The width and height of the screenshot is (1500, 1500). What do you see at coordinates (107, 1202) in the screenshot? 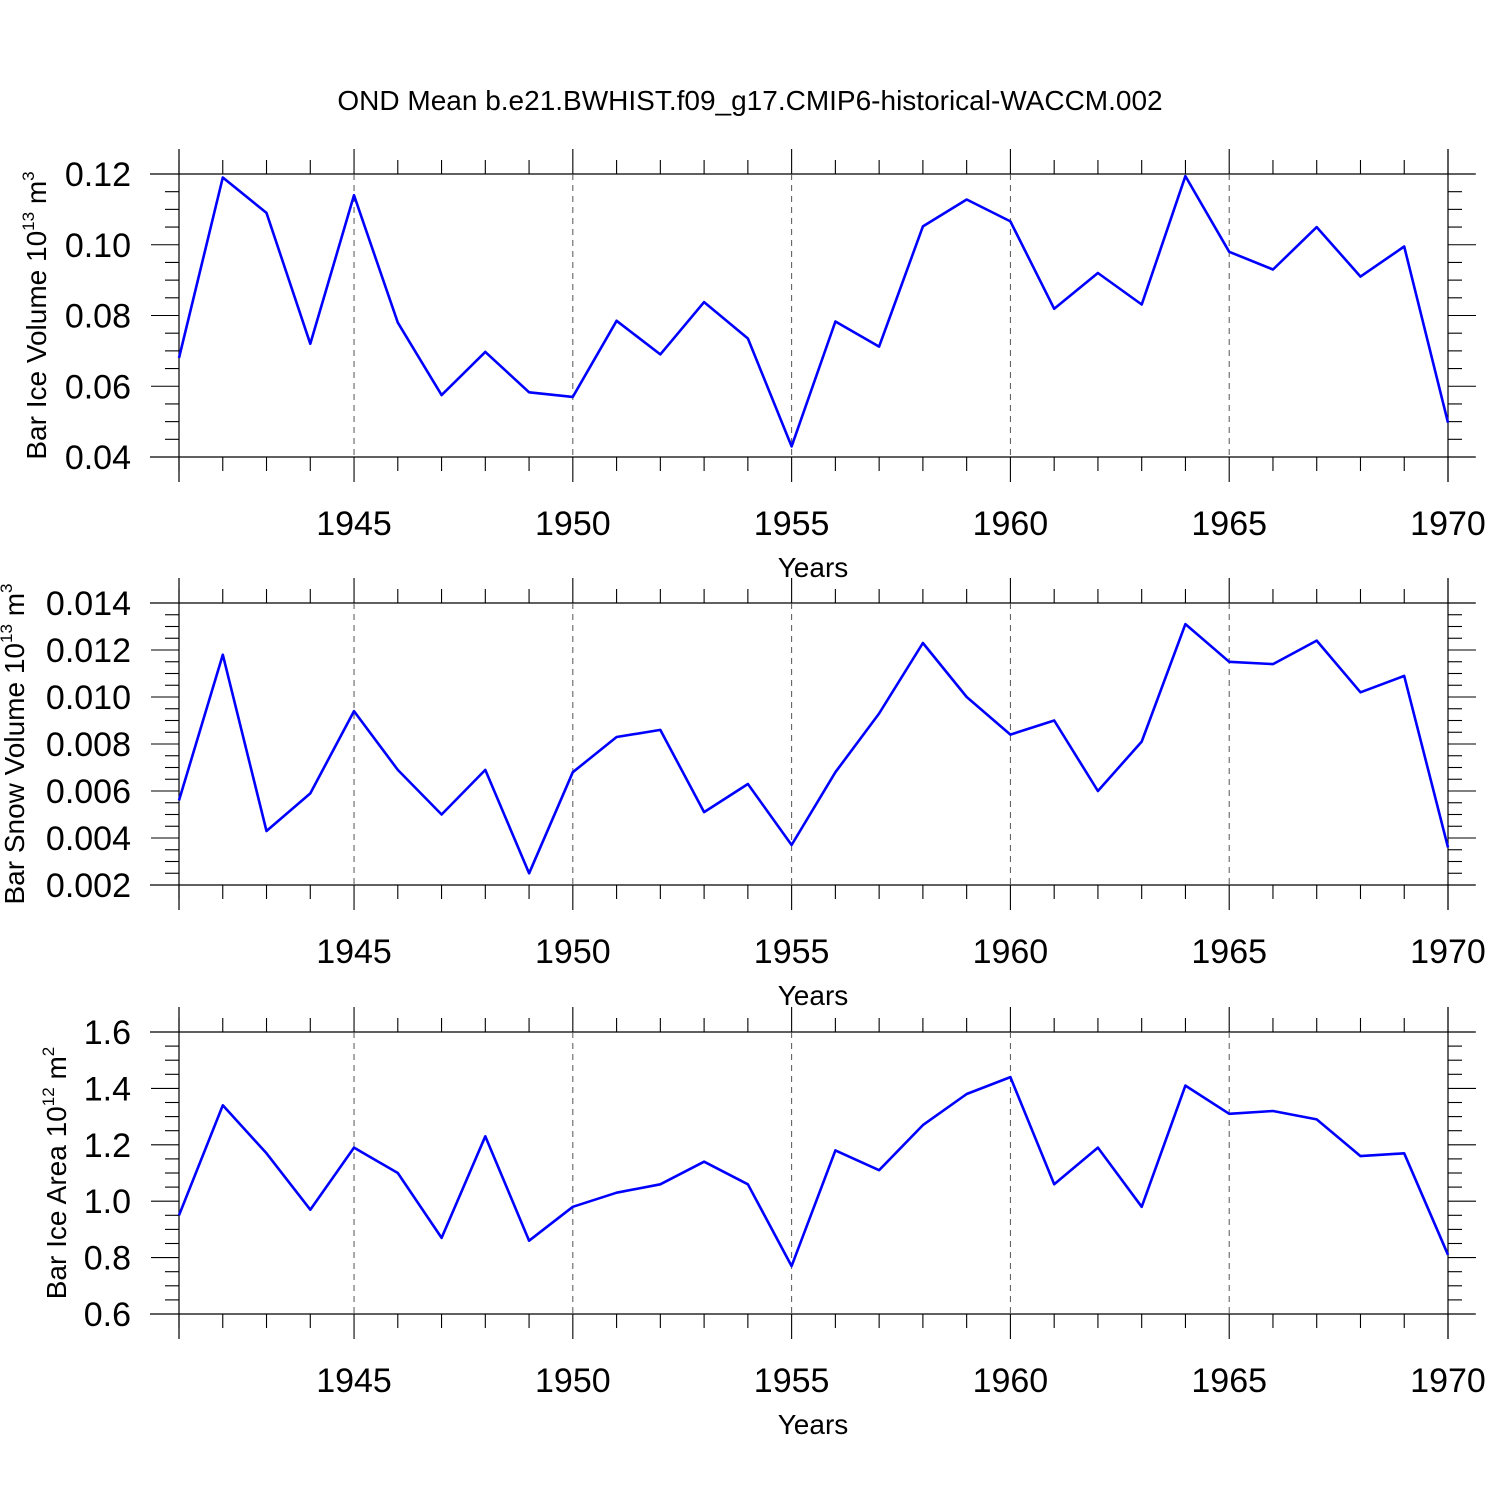
I see `y-tick-label: 1.0` at bounding box center [107, 1202].